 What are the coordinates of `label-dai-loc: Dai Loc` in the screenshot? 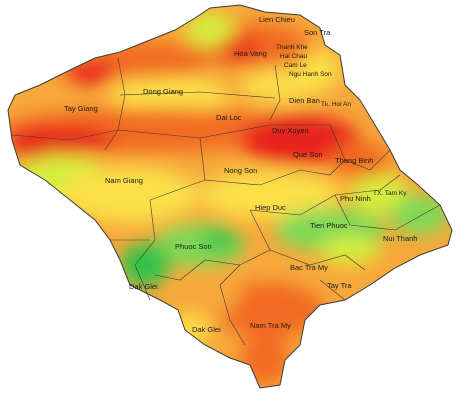 It's located at (229, 117).